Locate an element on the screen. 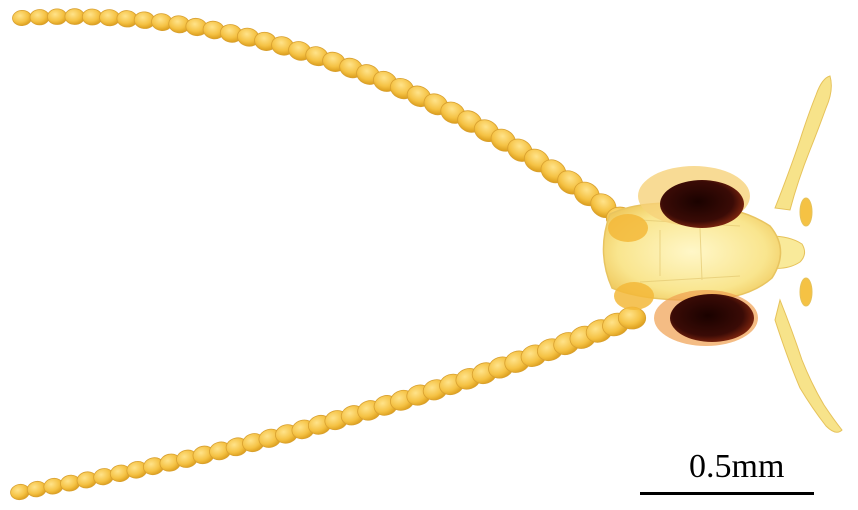 The height and width of the screenshot is (510, 858). head-capsule is located at coordinates (692, 256).